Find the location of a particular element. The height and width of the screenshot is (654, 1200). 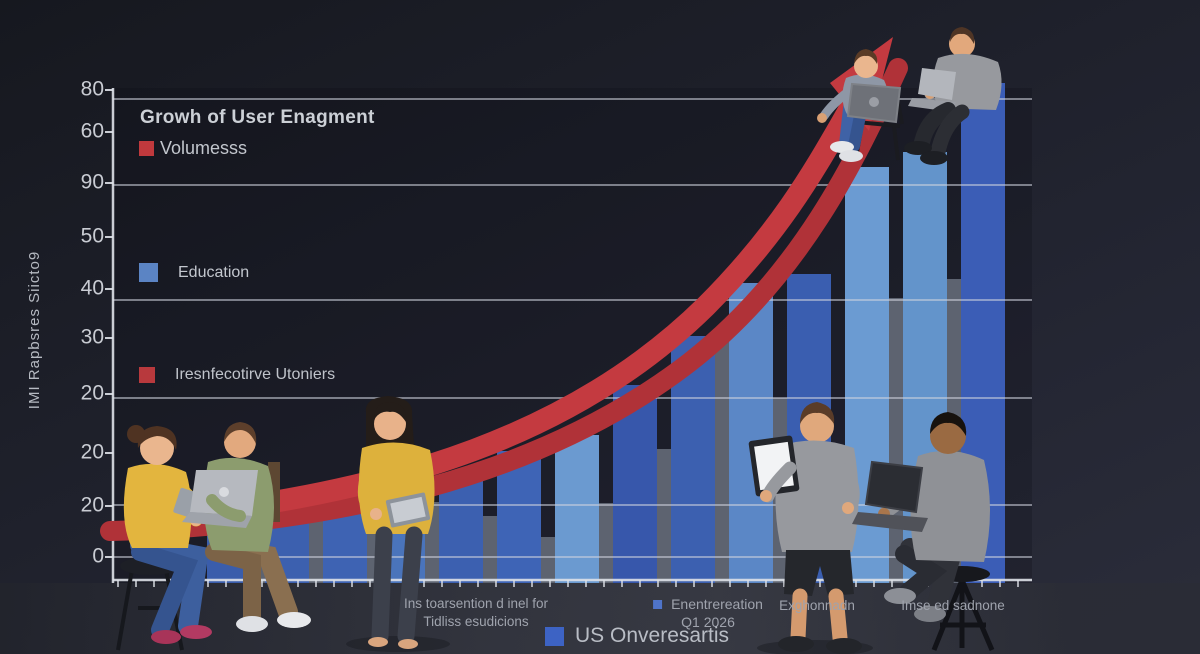

chart-title: Growh of User Enagment is located at coordinates (257, 117).